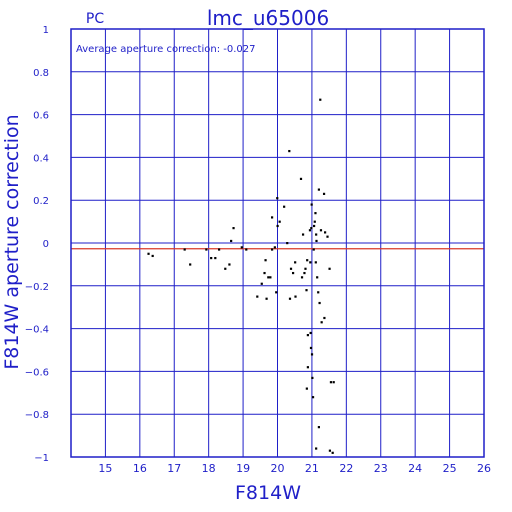 This screenshot has height=512, width=512. I want to click on x-tick-label: 16, so click(140, 468).